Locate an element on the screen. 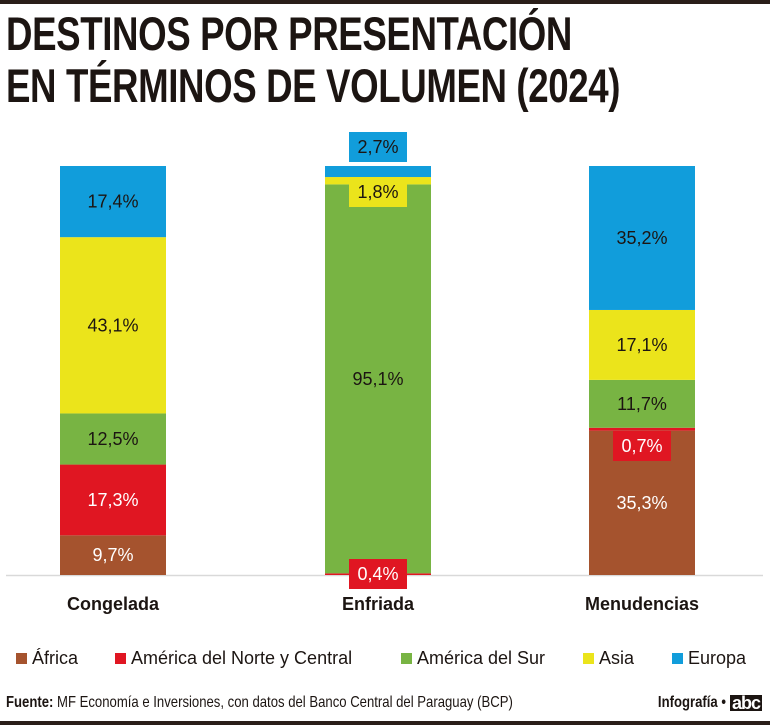 This screenshot has width=770, height=725. data-label-enfriada-asia: 1,8% is located at coordinates (377, 192).